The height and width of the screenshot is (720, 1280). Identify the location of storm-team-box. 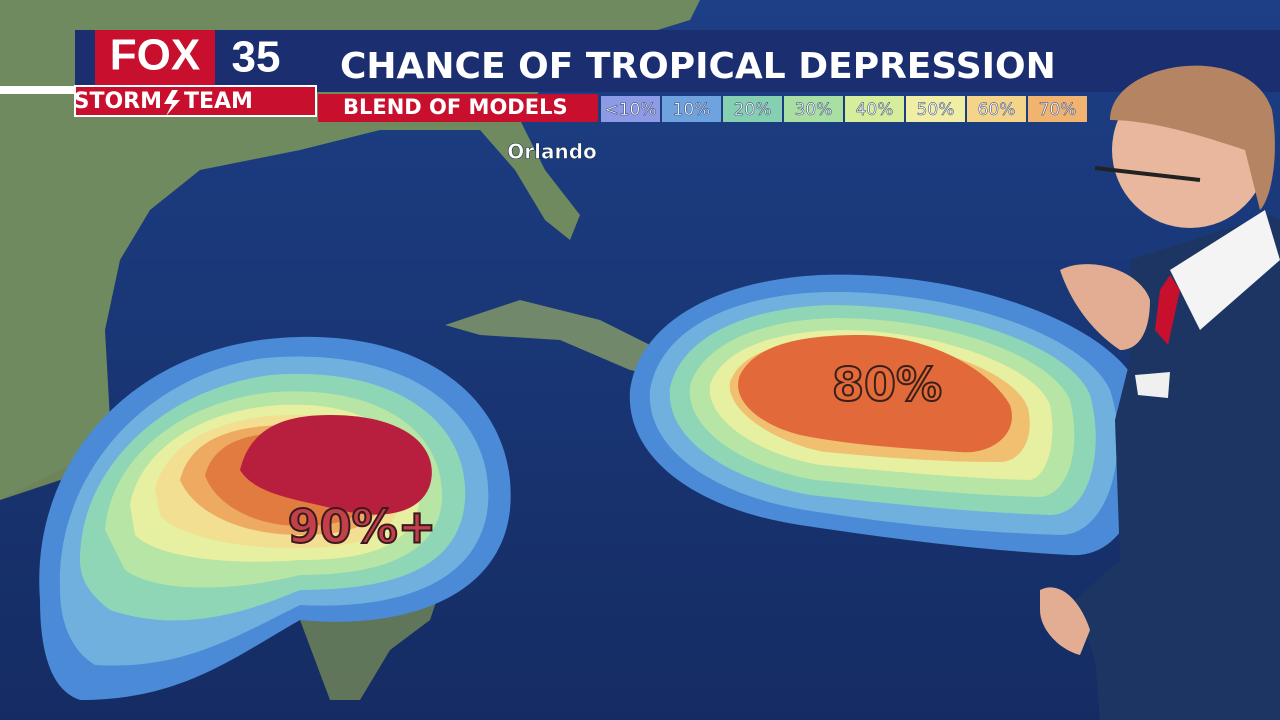
(195, 101).